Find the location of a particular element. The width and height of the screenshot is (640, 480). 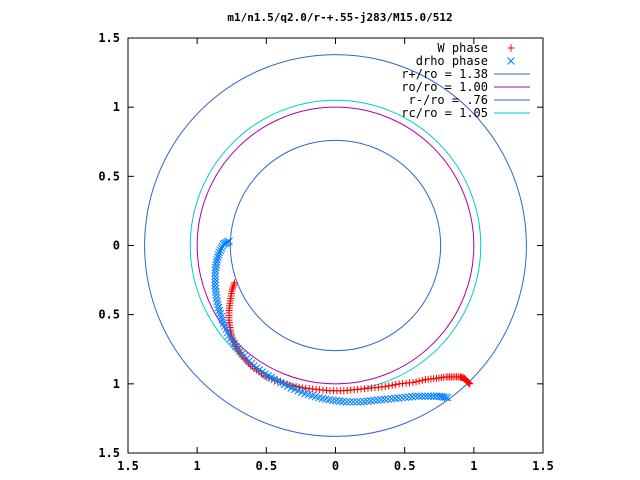

legend-entry: r+/ro = 1.38 is located at coordinates (465, 74).